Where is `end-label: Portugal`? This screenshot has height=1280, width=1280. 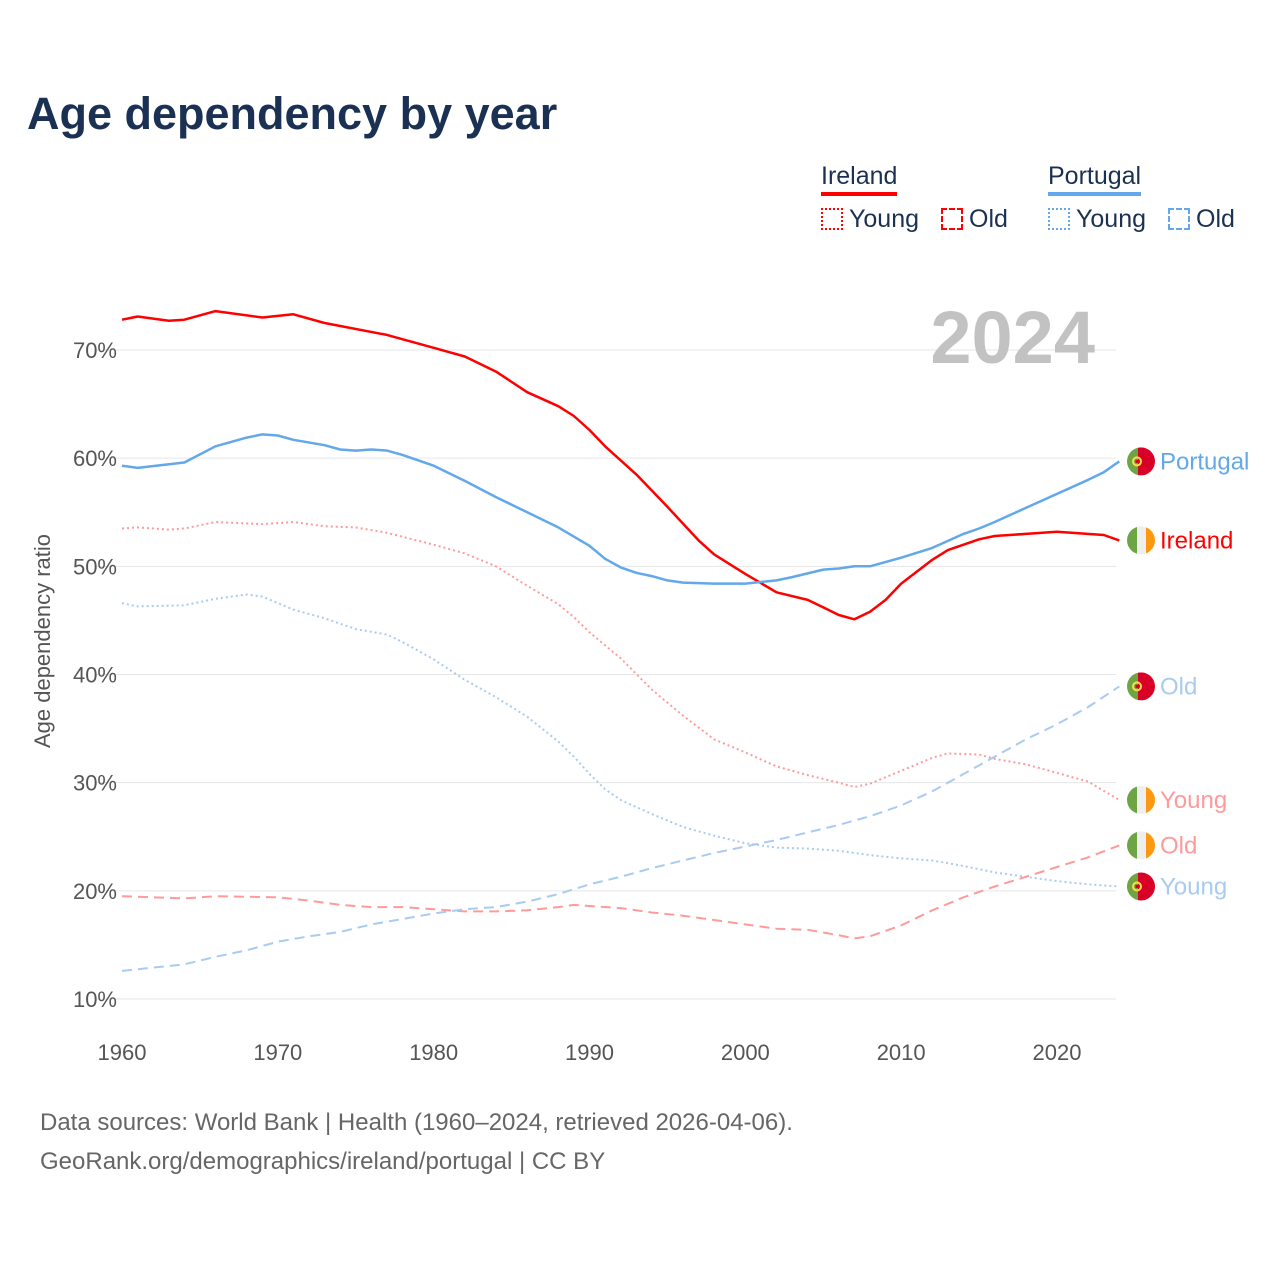
end-label: Portugal is located at coordinates (1204, 461).